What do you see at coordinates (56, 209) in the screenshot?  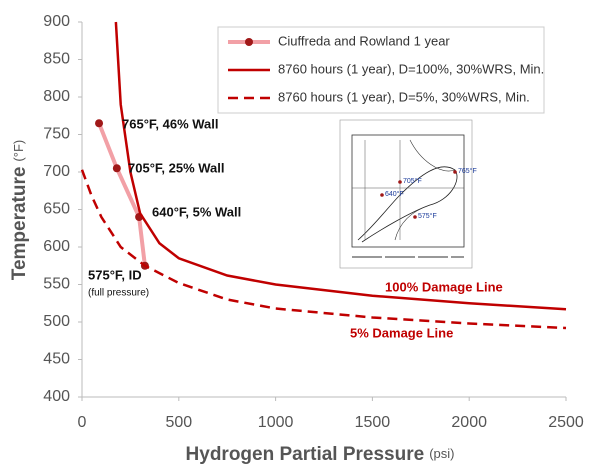 I see `y-tick-label: 650` at bounding box center [56, 209].